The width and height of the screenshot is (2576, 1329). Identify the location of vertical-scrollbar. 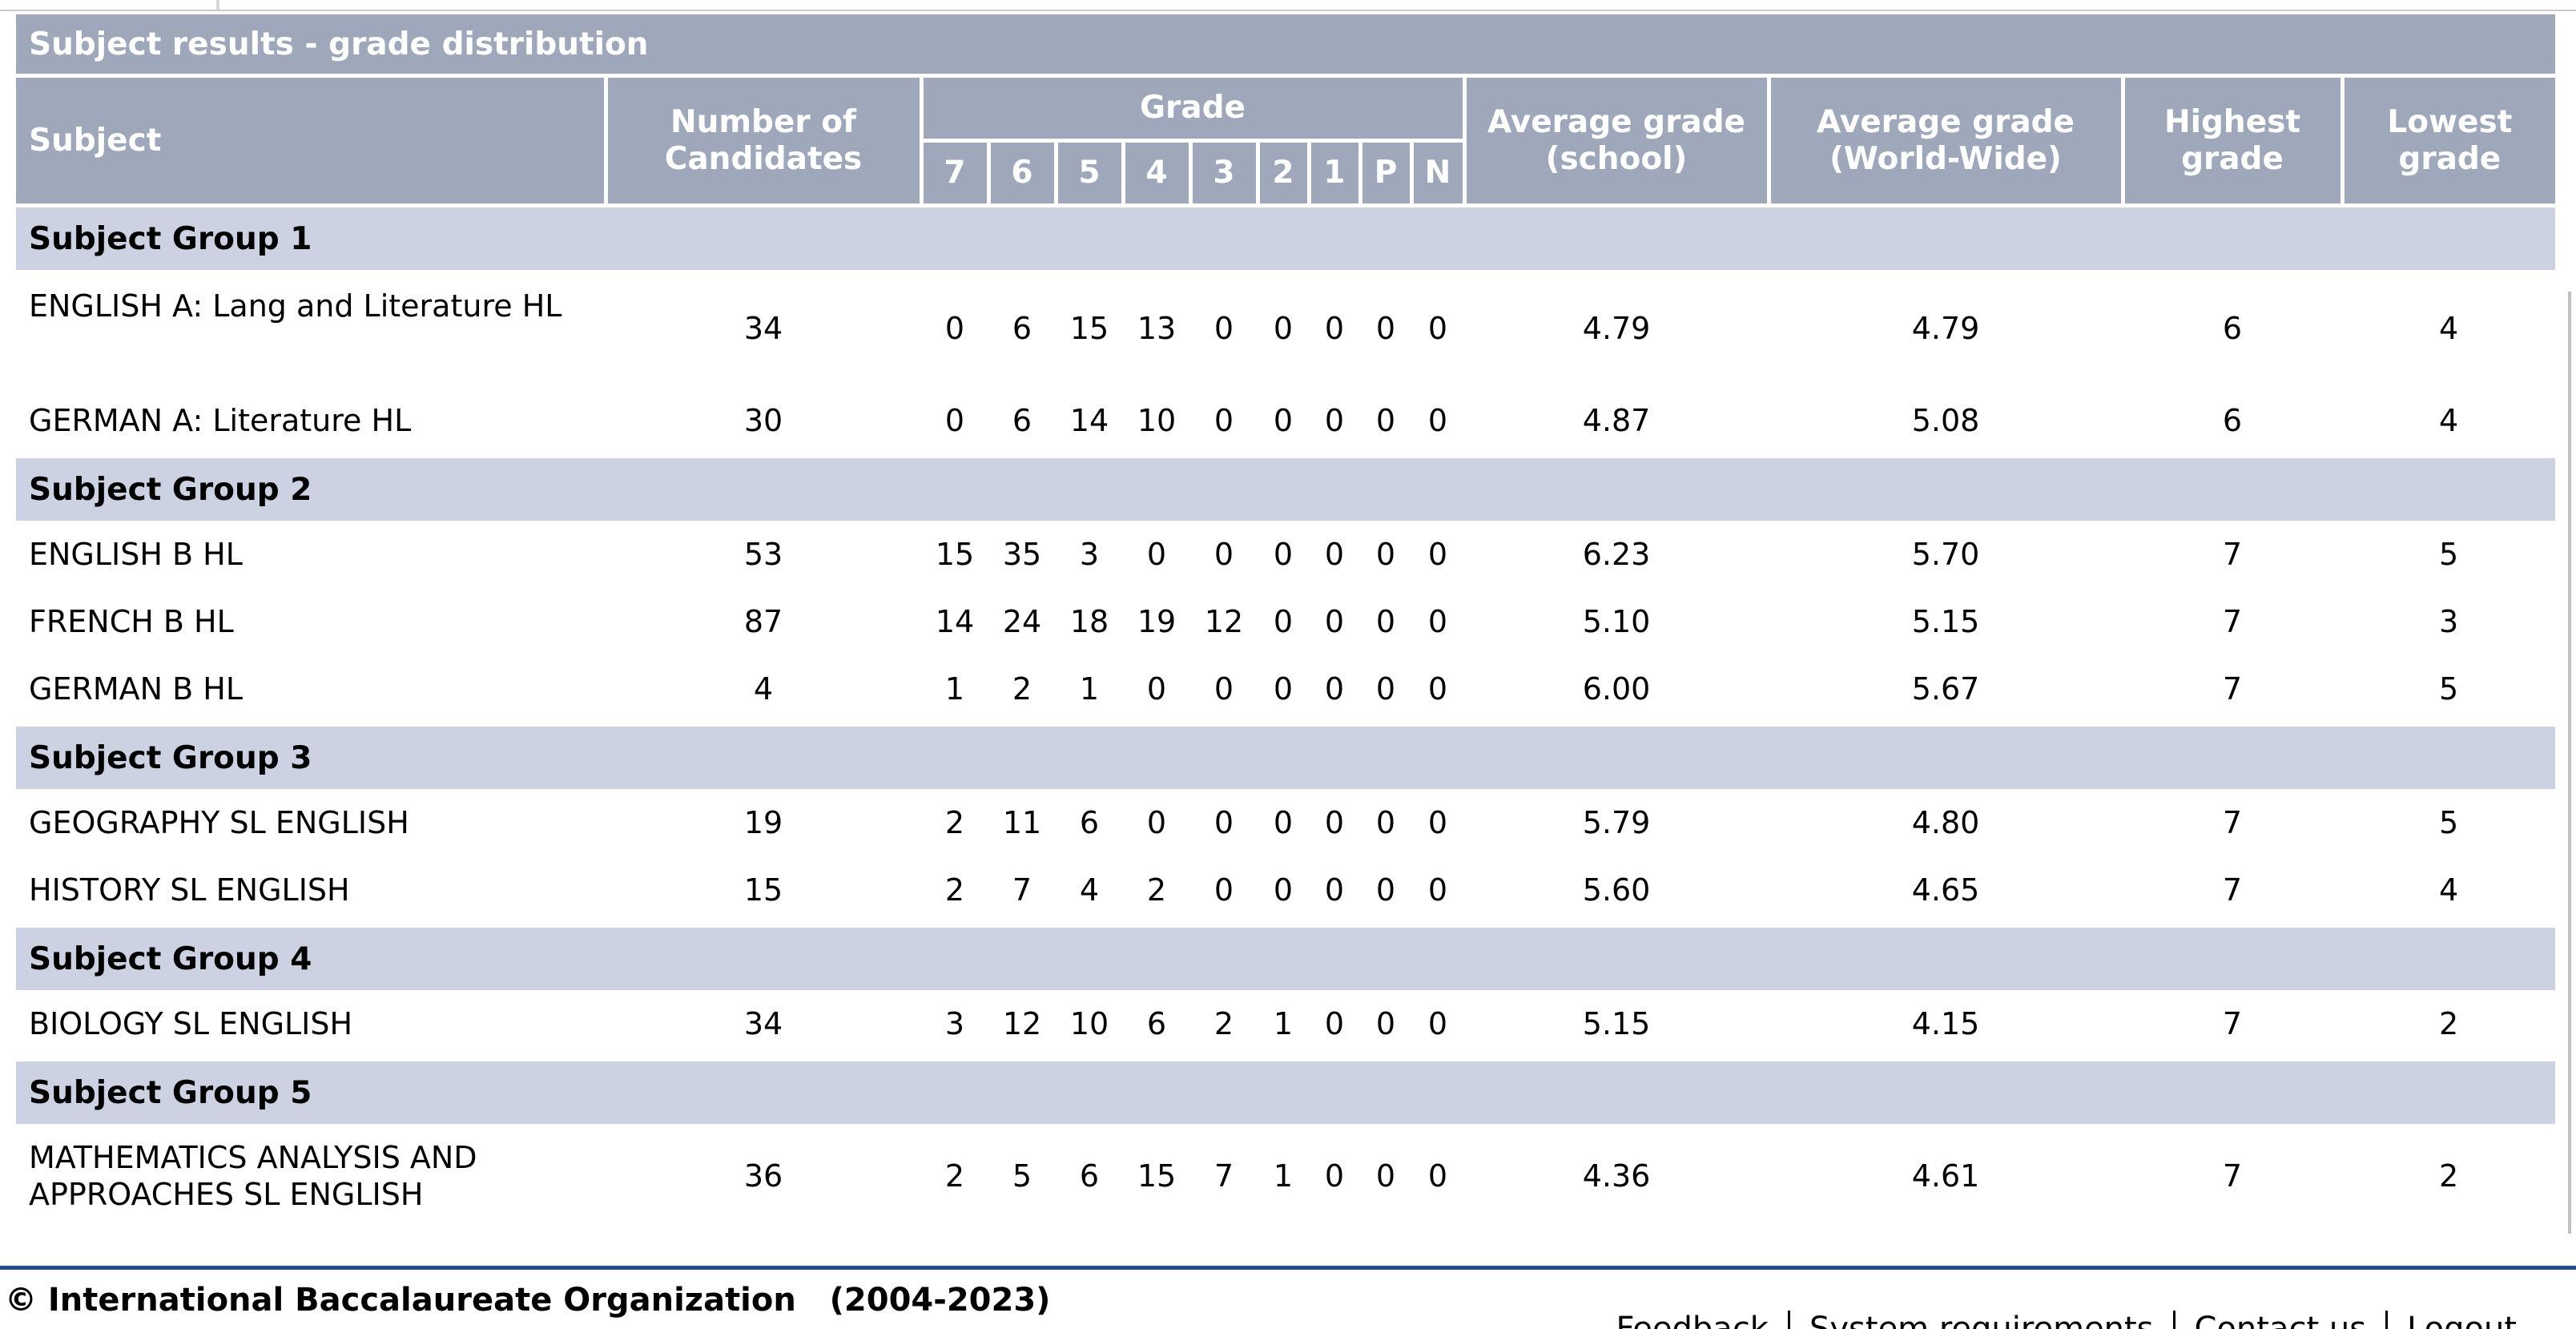
(2569, 763).